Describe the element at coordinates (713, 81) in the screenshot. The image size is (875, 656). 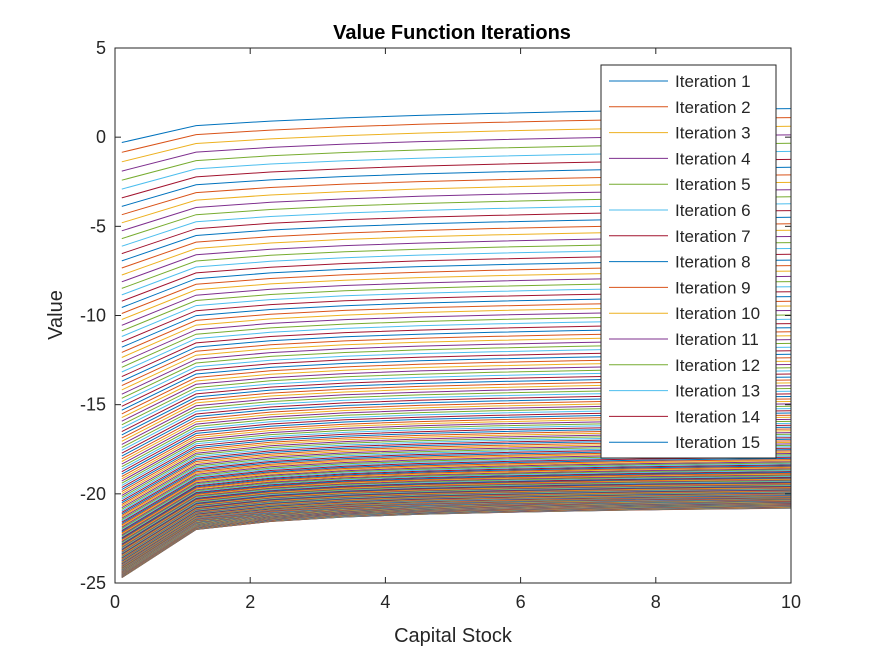
I see `legend-label: Iteration 1` at that location.